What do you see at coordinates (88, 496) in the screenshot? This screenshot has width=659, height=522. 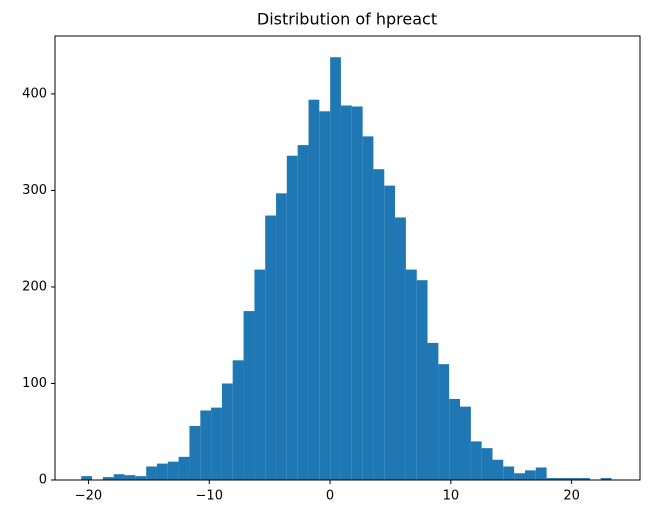 I see `x-tick-label: −20` at bounding box center [88, 496].